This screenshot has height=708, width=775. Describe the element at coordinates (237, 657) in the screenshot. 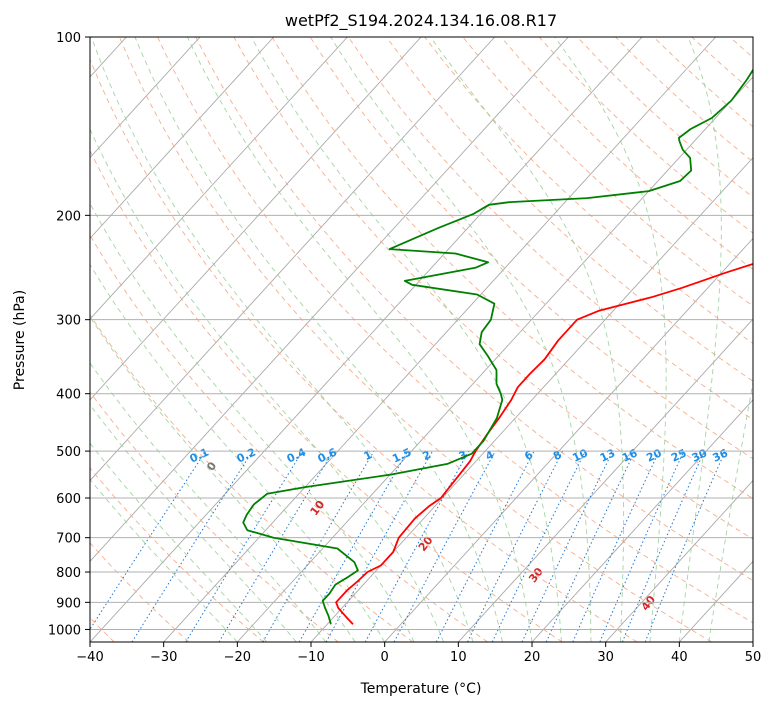

I see `x-tick-label: −20` at that location.